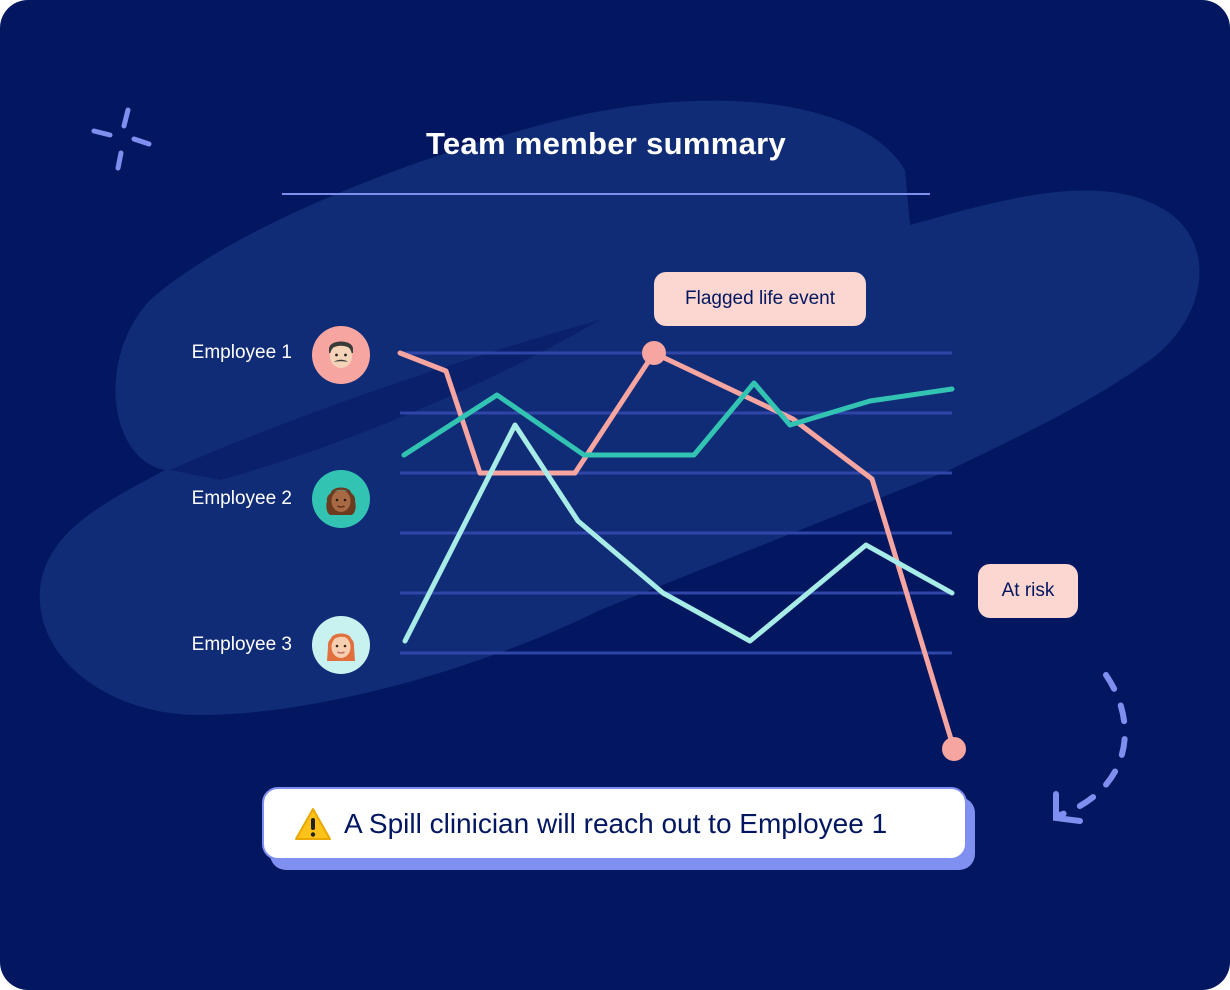 The height and width of the screenshot is (990, 1230). I want to click on woman-curly-hair-face-icon, so click(341, 501).